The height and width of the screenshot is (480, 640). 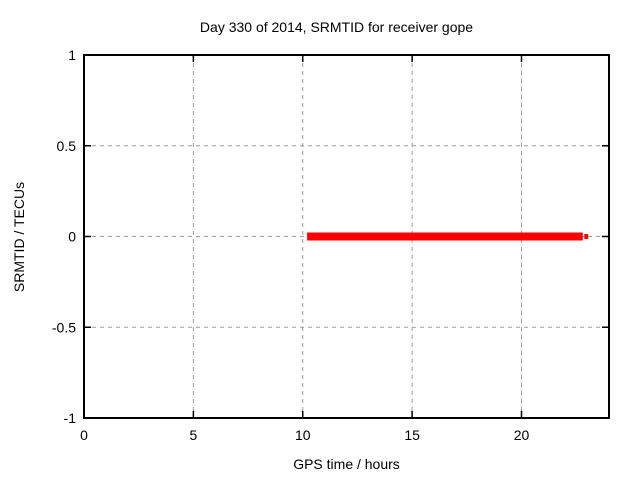 What do you see at coordinates (193, 435) in the screenshot?
I see `x-tick-label-5: 5` at bounding box center [193, 435].